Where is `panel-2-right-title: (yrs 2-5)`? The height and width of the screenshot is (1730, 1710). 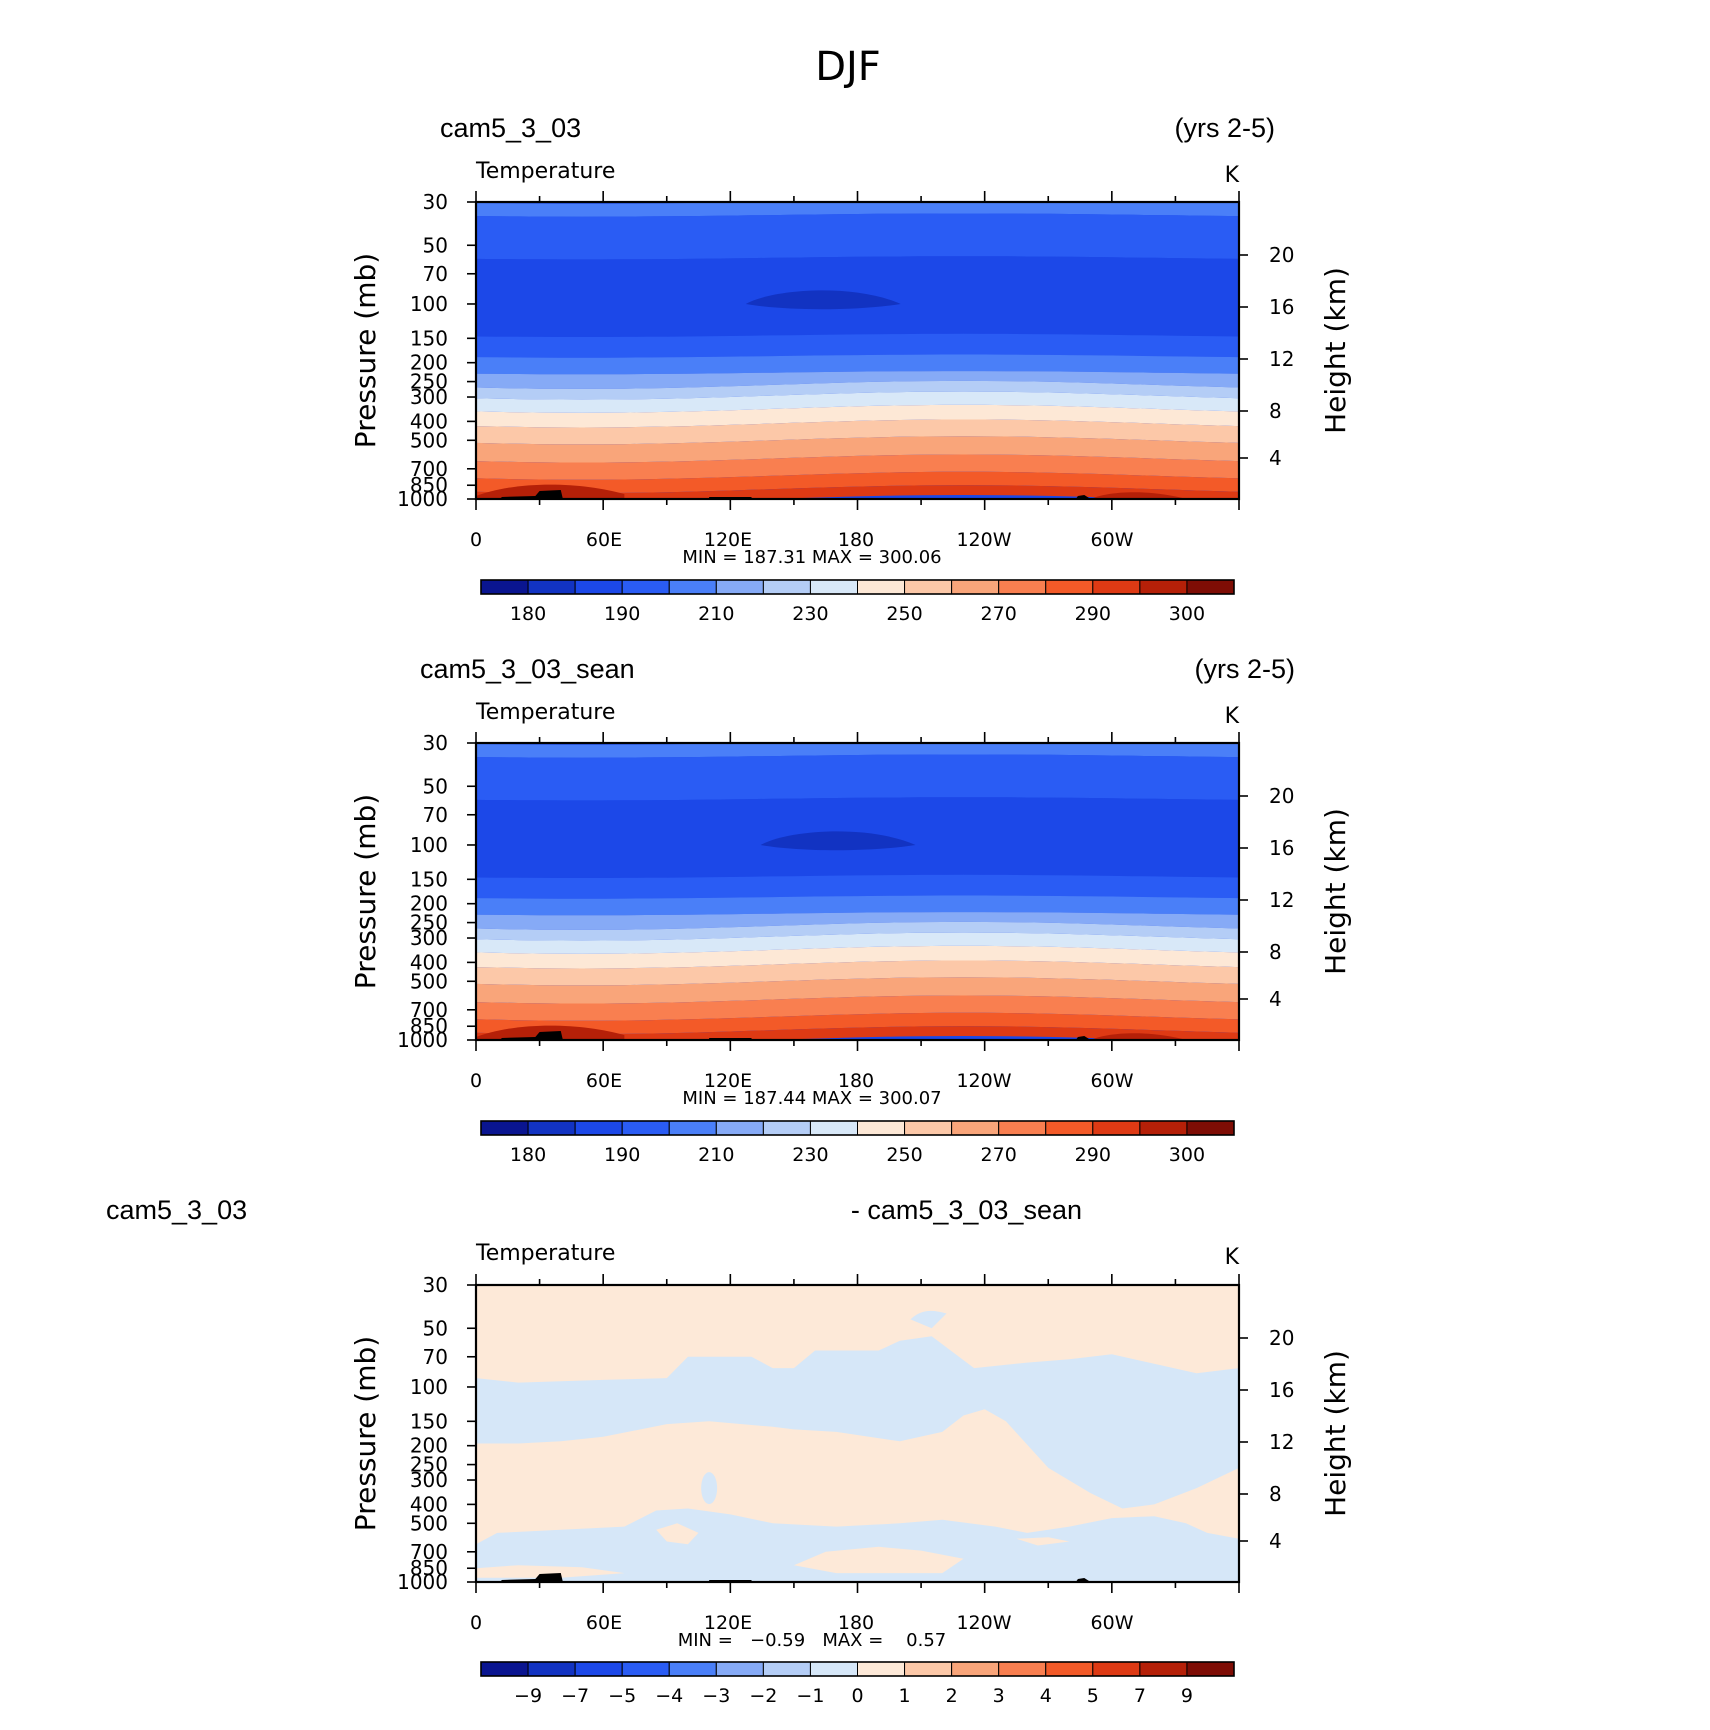
panel-2-right-title: (yrs 2-5) is located at coordinates (1245, 669).